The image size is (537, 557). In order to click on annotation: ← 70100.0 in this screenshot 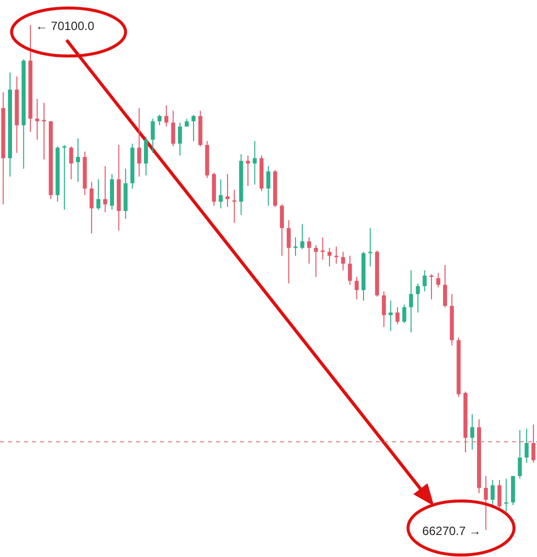, I will do `click(65, 26)`.